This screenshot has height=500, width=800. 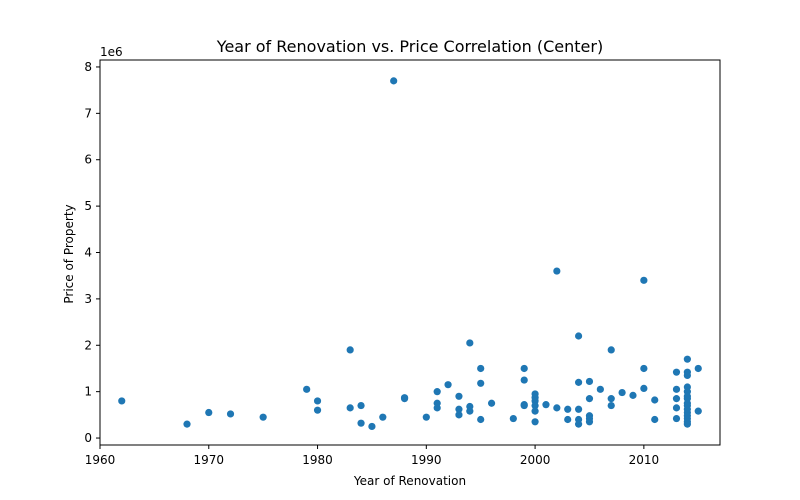 What do you see at coordinates (111, 52) in the screenshot?
I see `y-offset-label: 1e6` at bounding box center [111, 52].